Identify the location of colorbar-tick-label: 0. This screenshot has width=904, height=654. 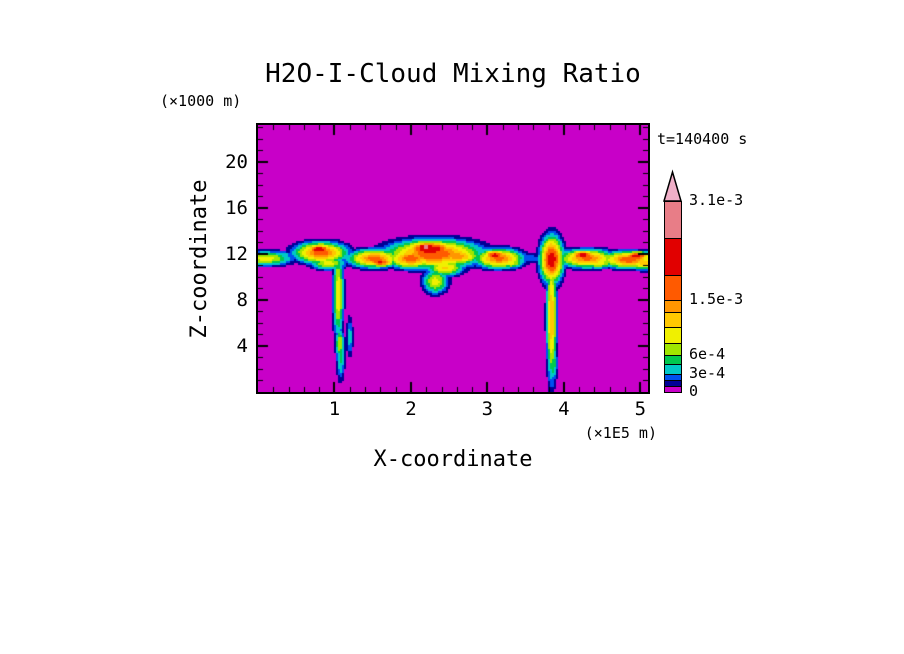
(694, 391).